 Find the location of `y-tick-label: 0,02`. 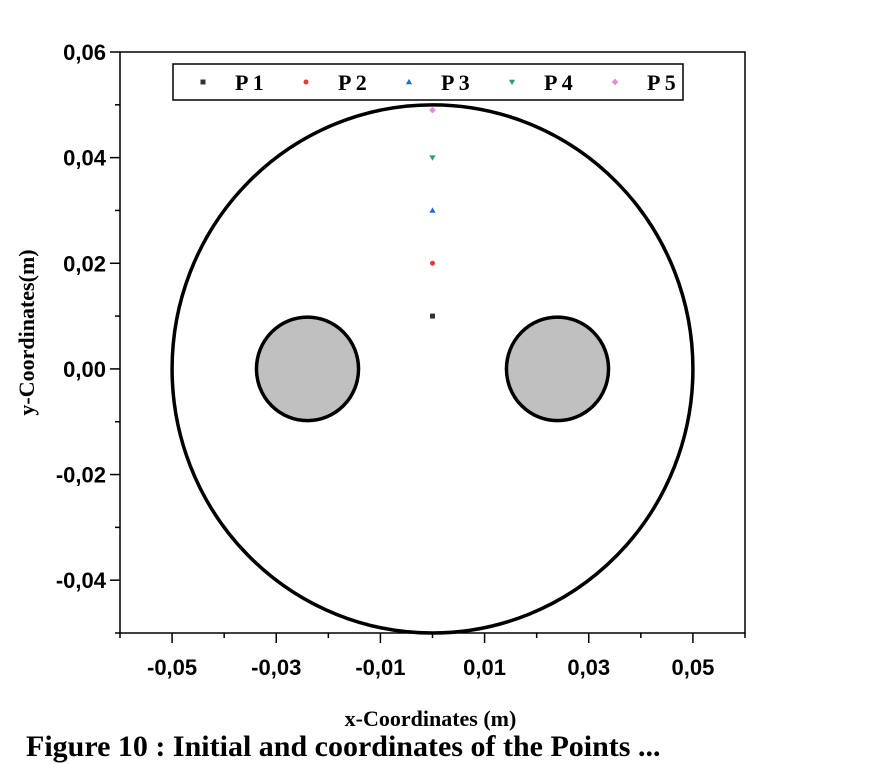

y-tick-label: 0,02 is located at coordinates (84, 263).